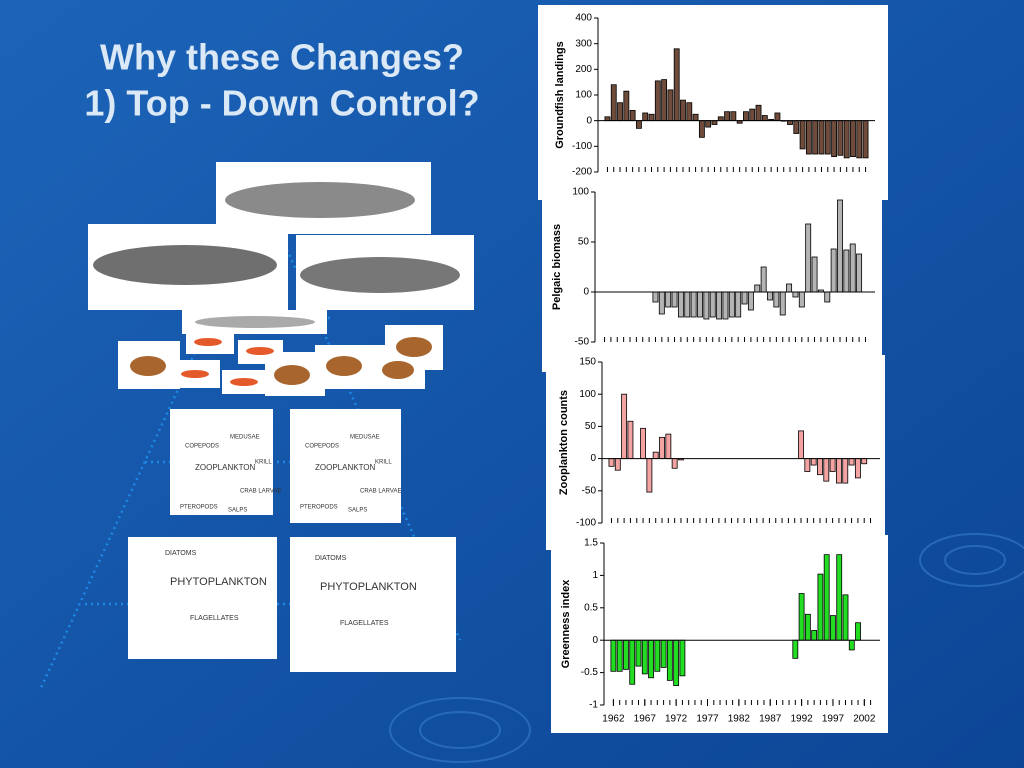  What do you see at coordinates (181, 553) in the screenshot?
I see `illustration-label: DIATOMS` at bounding box center [181, 553].